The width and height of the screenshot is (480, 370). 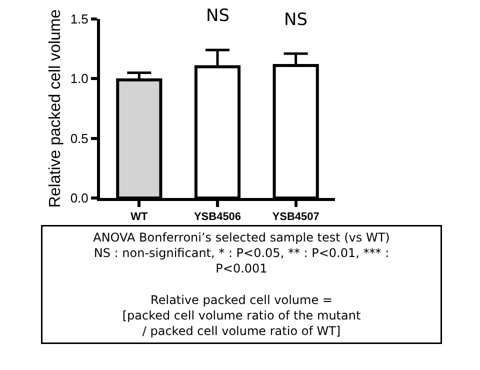 What do you see at coordinates (218, 217) in the screenshot?
I see `x-tick-label: YSB4506` at bounding box center [218, 217].